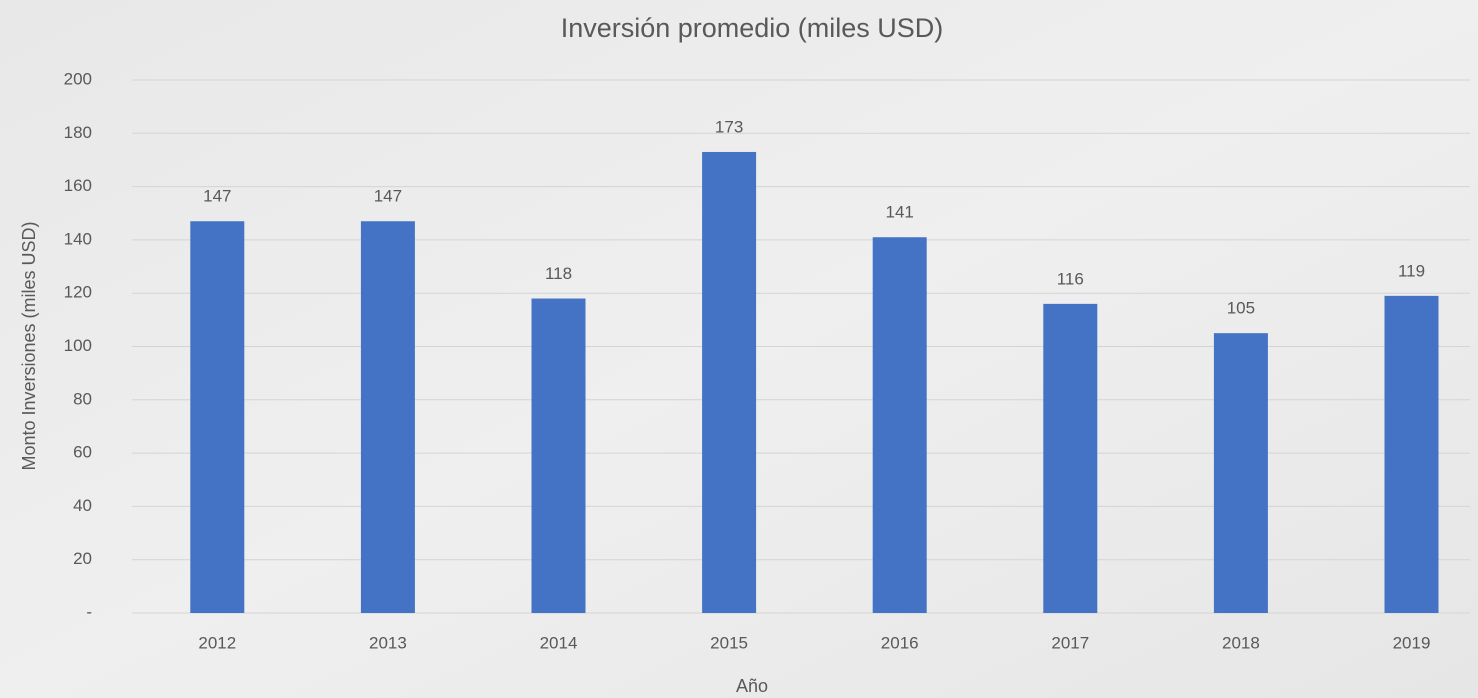 The image size is (1478, 698). I want to click on x-axis-title: Año, so click(752, 686).